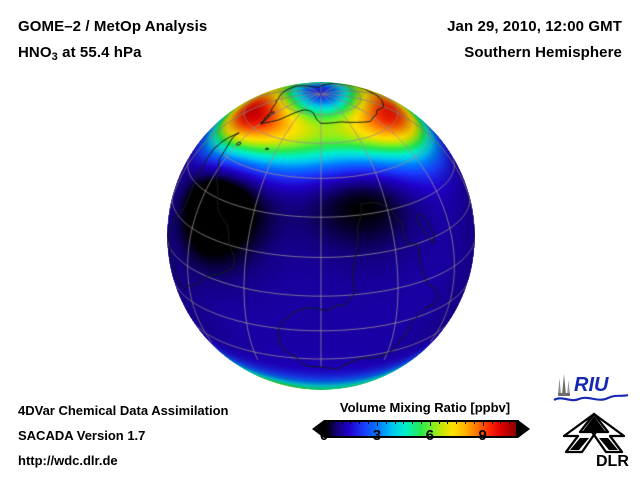  I want to click on species-formula-subscript: 3, so click(54, 57).